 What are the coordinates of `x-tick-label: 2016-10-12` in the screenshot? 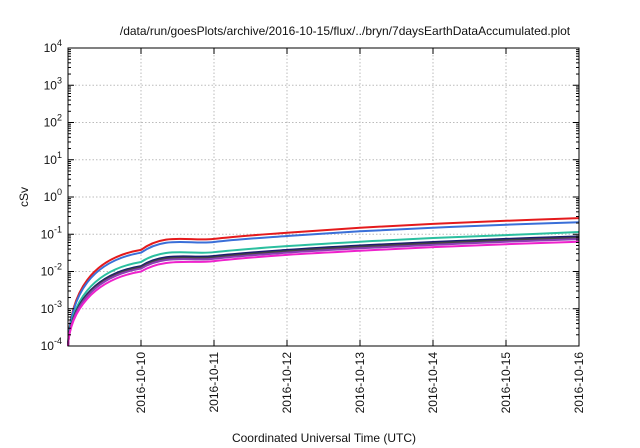 It's located at (287, 383).